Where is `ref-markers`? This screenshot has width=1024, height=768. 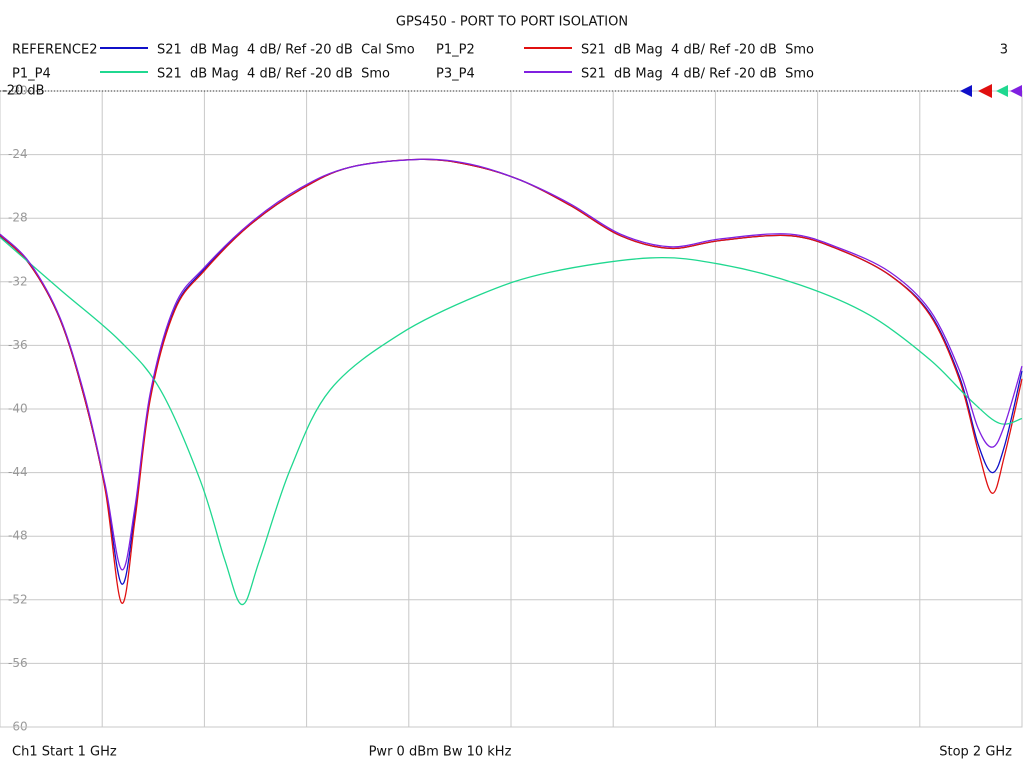
ref-markers is located at coordinates (991, 91).